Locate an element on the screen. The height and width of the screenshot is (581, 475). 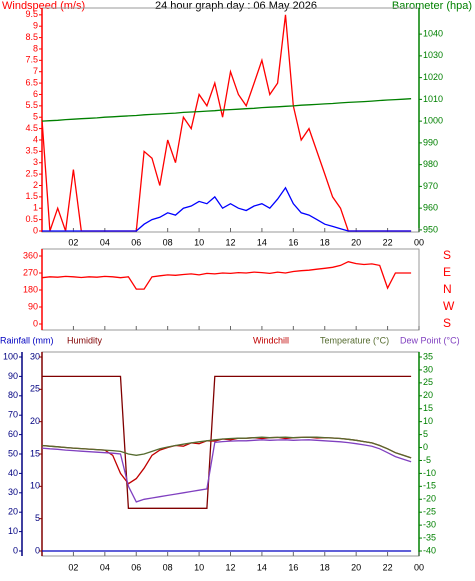
y-tick-label: 30 is located at coordinates (13, 492).